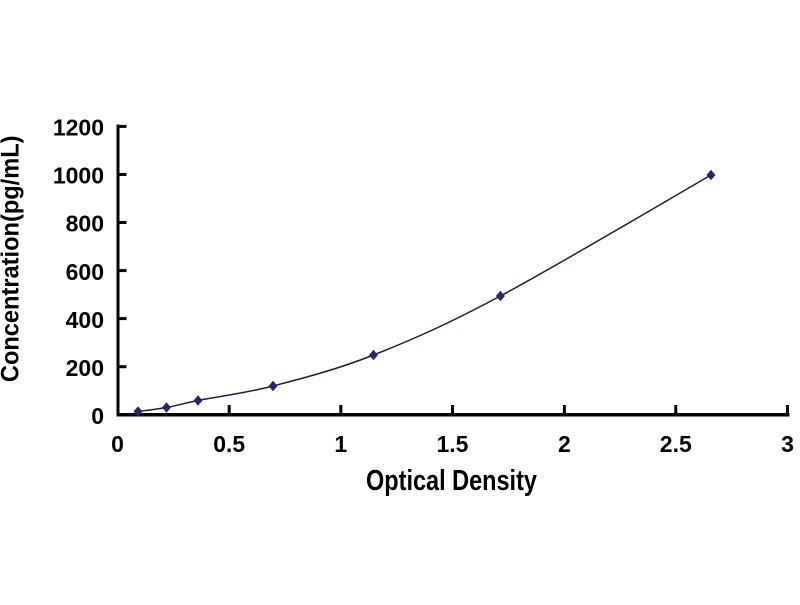  Describe the element at coordinates (85, 272) in the screenshot. I see `svg-text: 600` at that location.